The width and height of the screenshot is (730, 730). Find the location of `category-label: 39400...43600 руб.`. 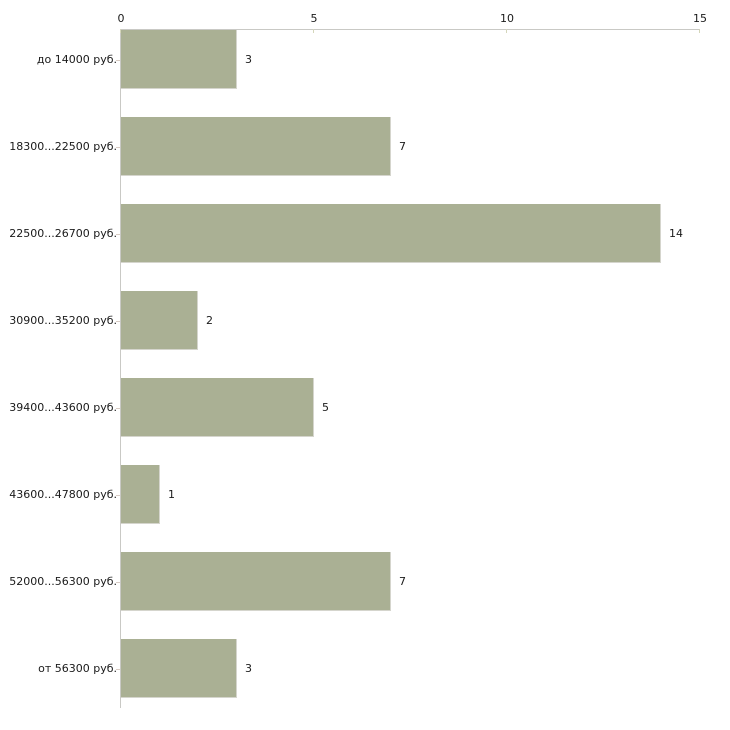

category-label: 39400...43600 руб. is located at coordinates (63, 407).